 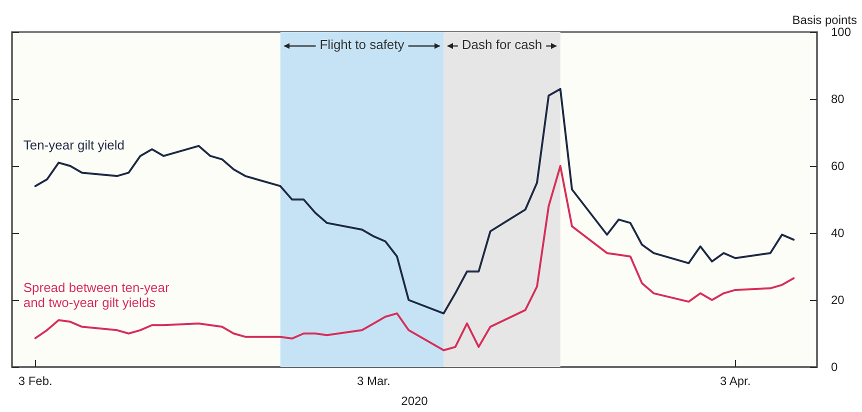 I want to click on x-tick-label: 3 Feb., so click(x=35, y=381).